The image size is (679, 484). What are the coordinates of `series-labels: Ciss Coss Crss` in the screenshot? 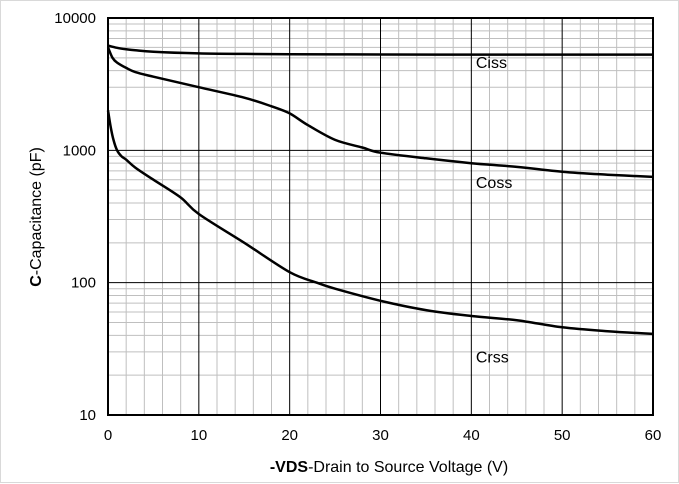 It's located at (494, 210).